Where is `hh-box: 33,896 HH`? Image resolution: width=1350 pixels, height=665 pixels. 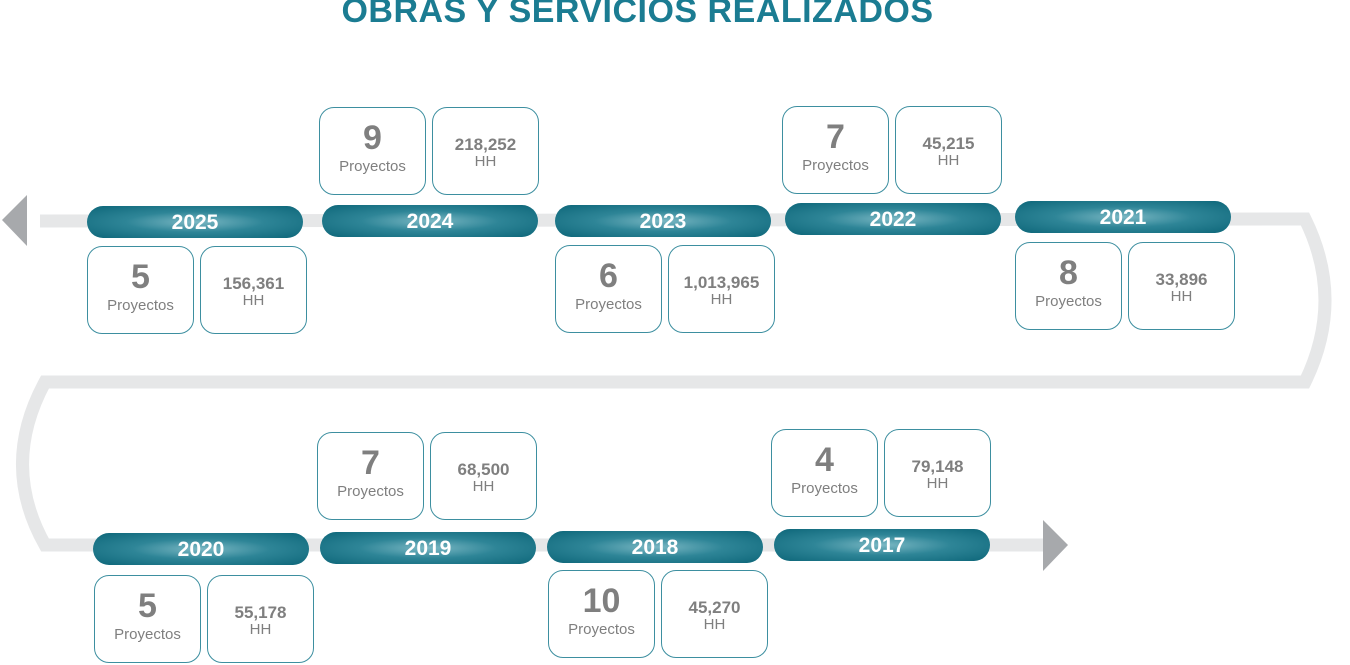
hh-box: 33,896 HH is located at coordinates (1181, 286).